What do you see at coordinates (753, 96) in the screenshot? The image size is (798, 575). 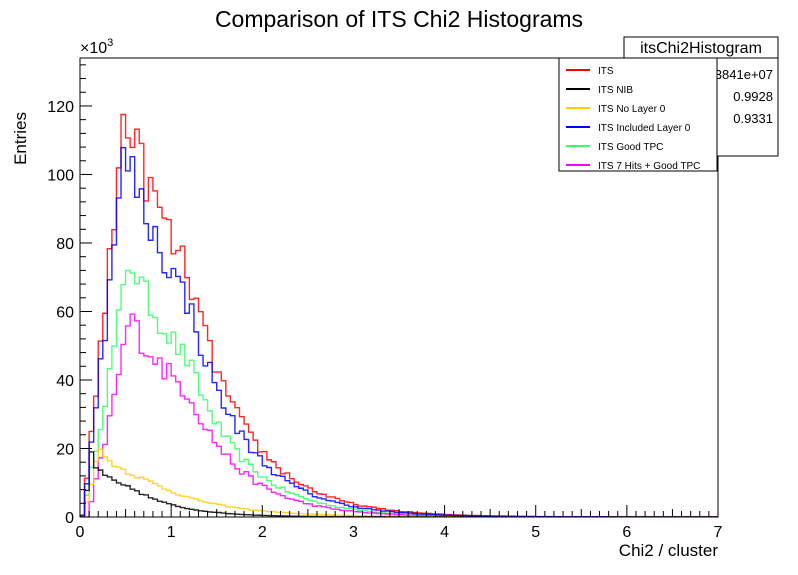 I see `stats-row-2: 0.9928` at bounding box center [753, 96].